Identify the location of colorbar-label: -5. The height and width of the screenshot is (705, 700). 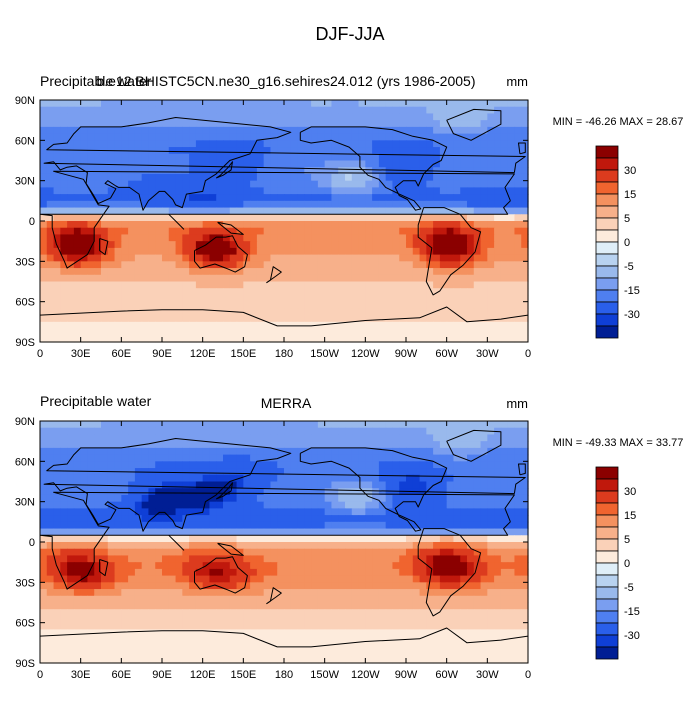
(629, 267).